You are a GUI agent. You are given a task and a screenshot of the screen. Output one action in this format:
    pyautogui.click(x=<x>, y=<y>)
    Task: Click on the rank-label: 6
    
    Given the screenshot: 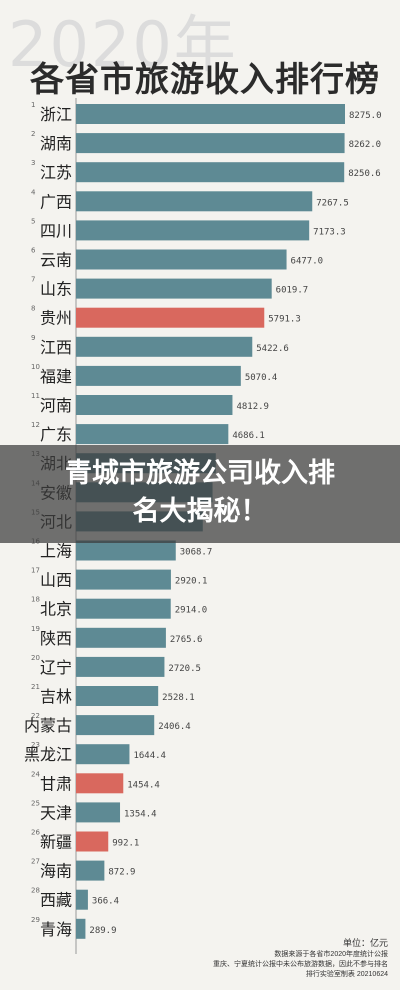 What is the action you would take?
    pyautogui.click(x=33, y=251)
    